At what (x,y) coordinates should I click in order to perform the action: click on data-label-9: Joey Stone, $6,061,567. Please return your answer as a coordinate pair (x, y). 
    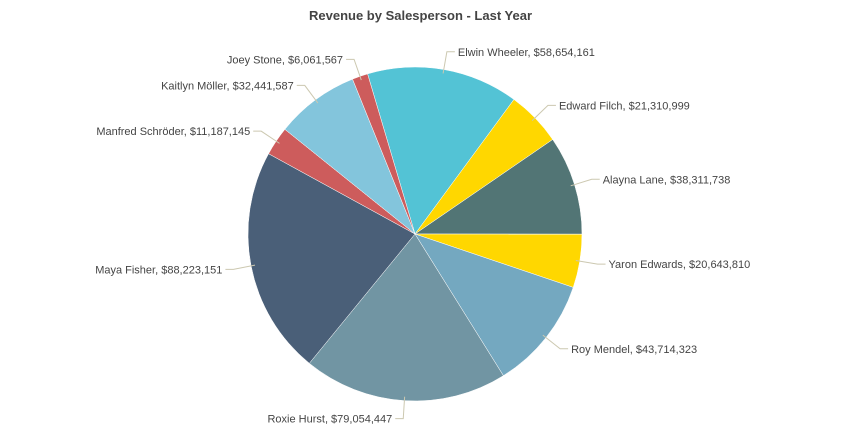
    Looking at the image, I should click on (285, 60).